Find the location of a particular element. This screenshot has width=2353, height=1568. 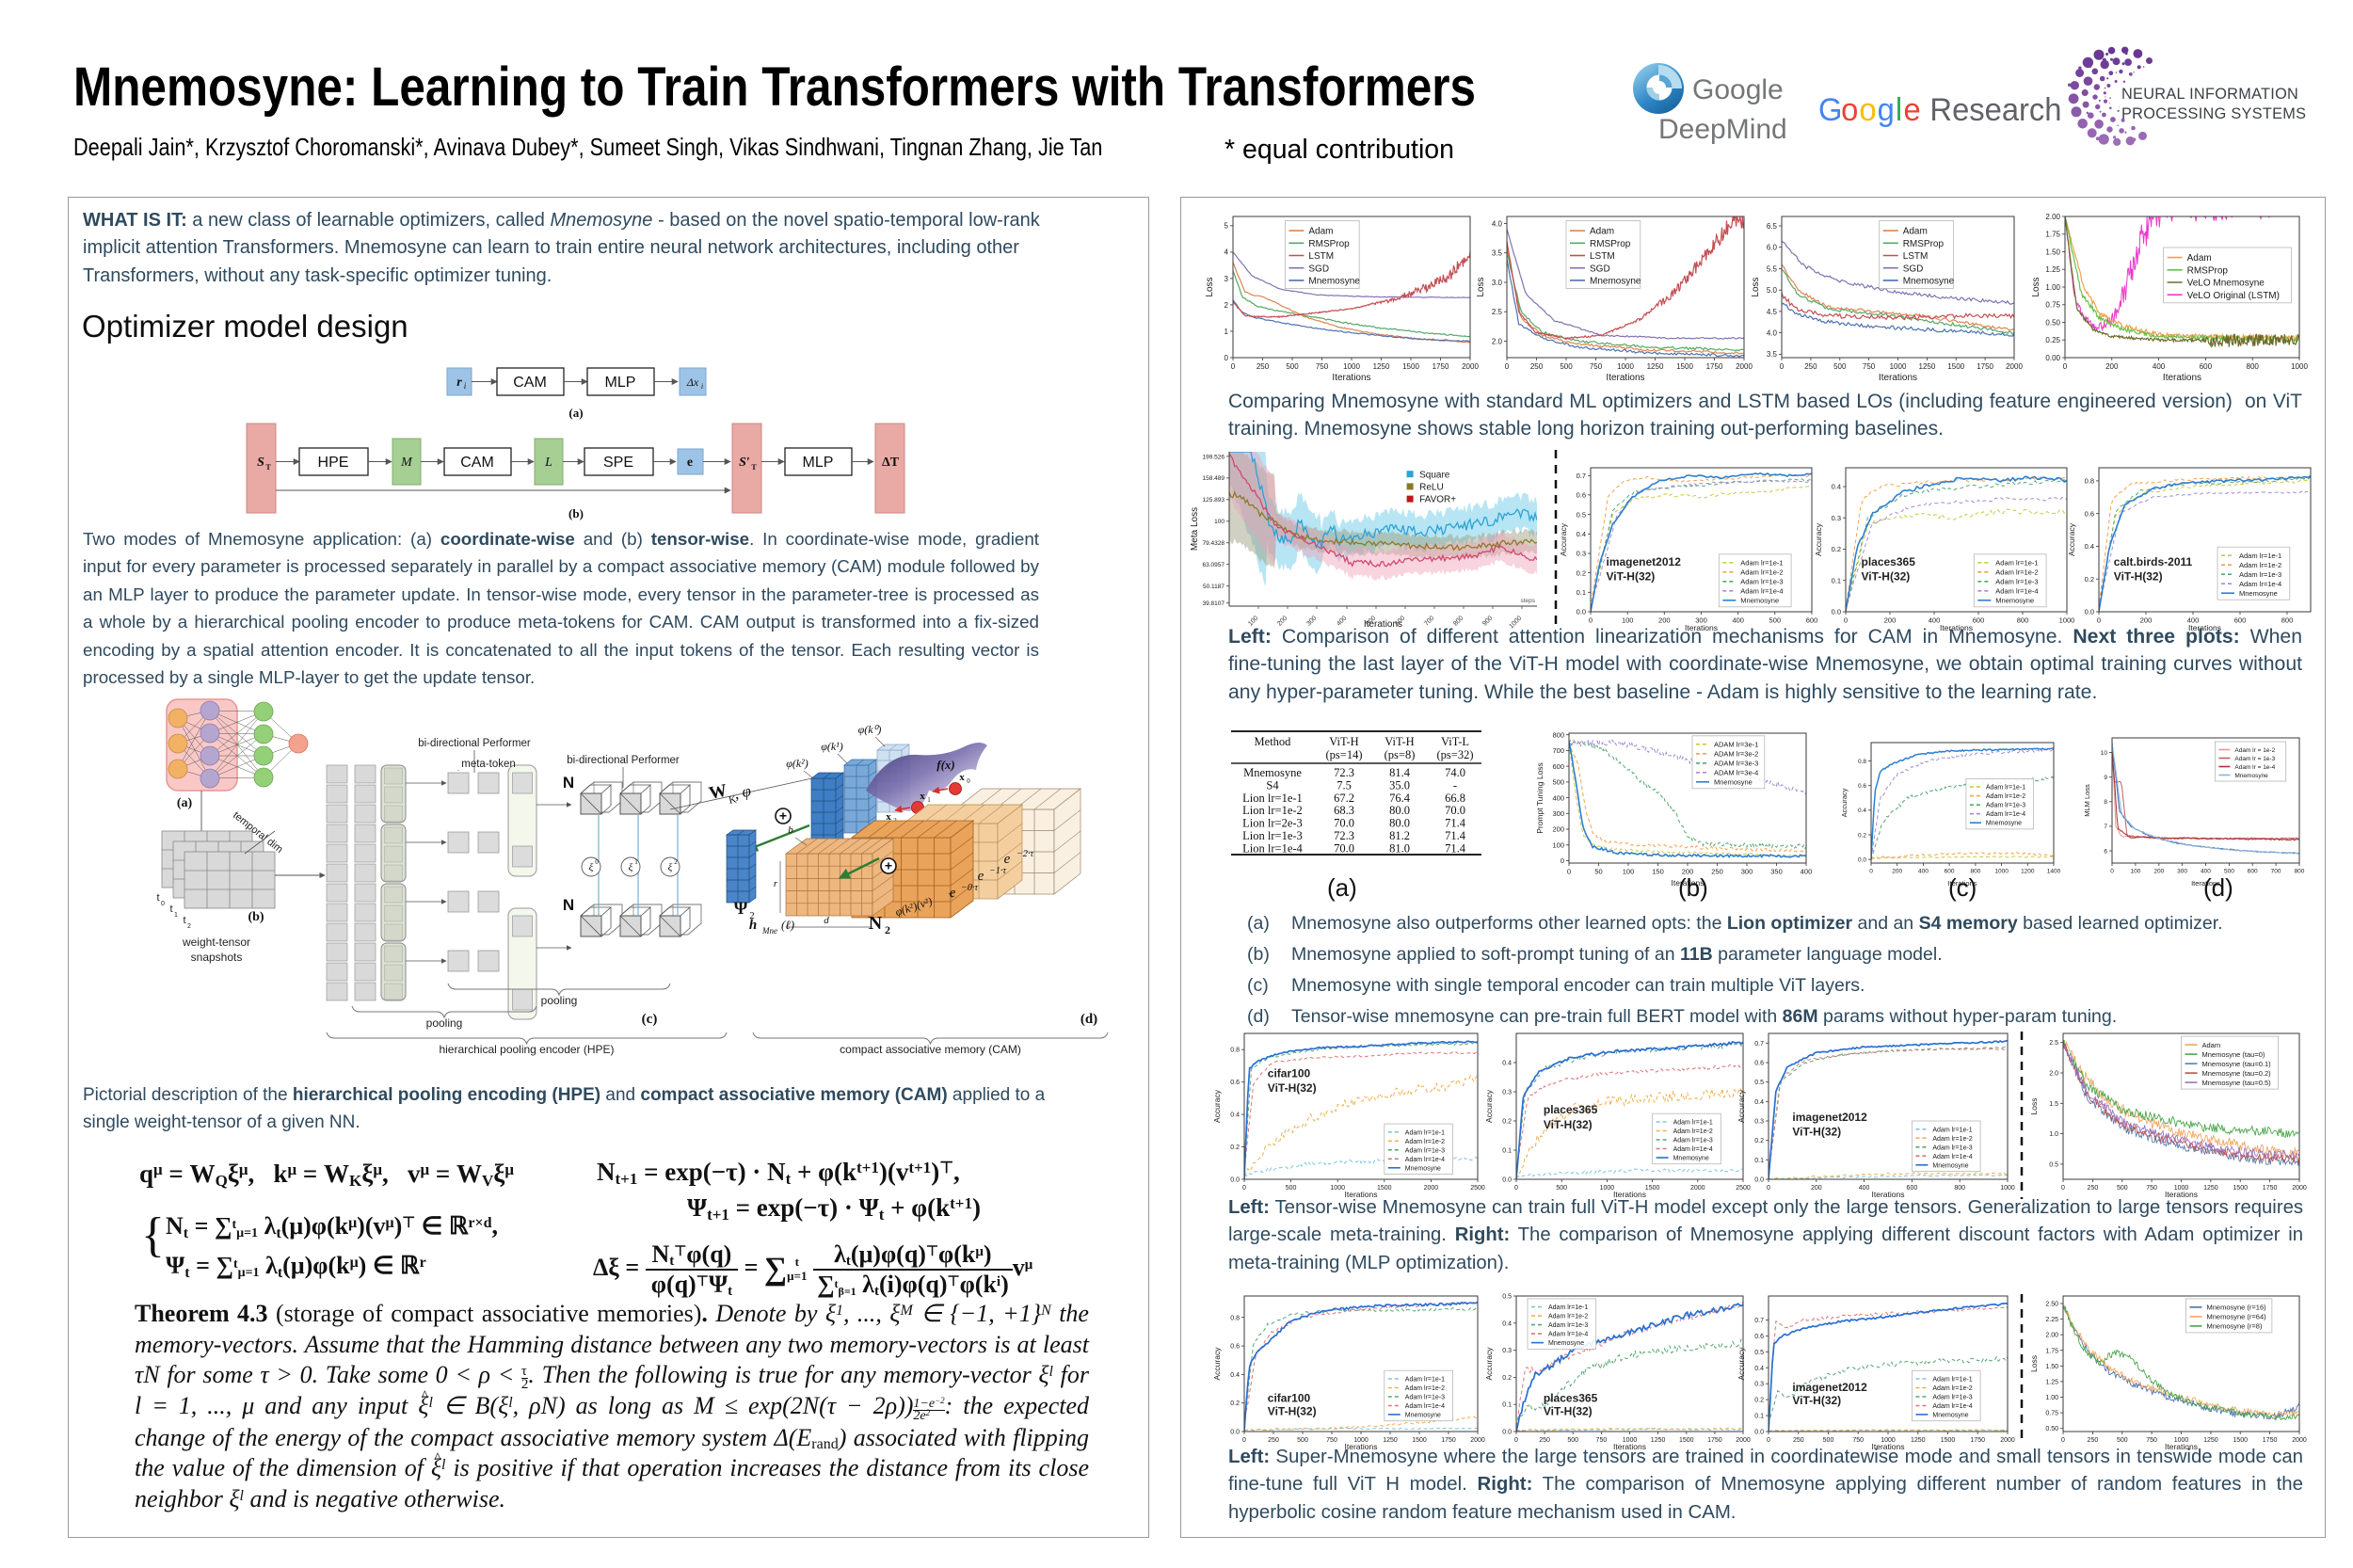

svg-text: h is located at coordinates (753, 925).